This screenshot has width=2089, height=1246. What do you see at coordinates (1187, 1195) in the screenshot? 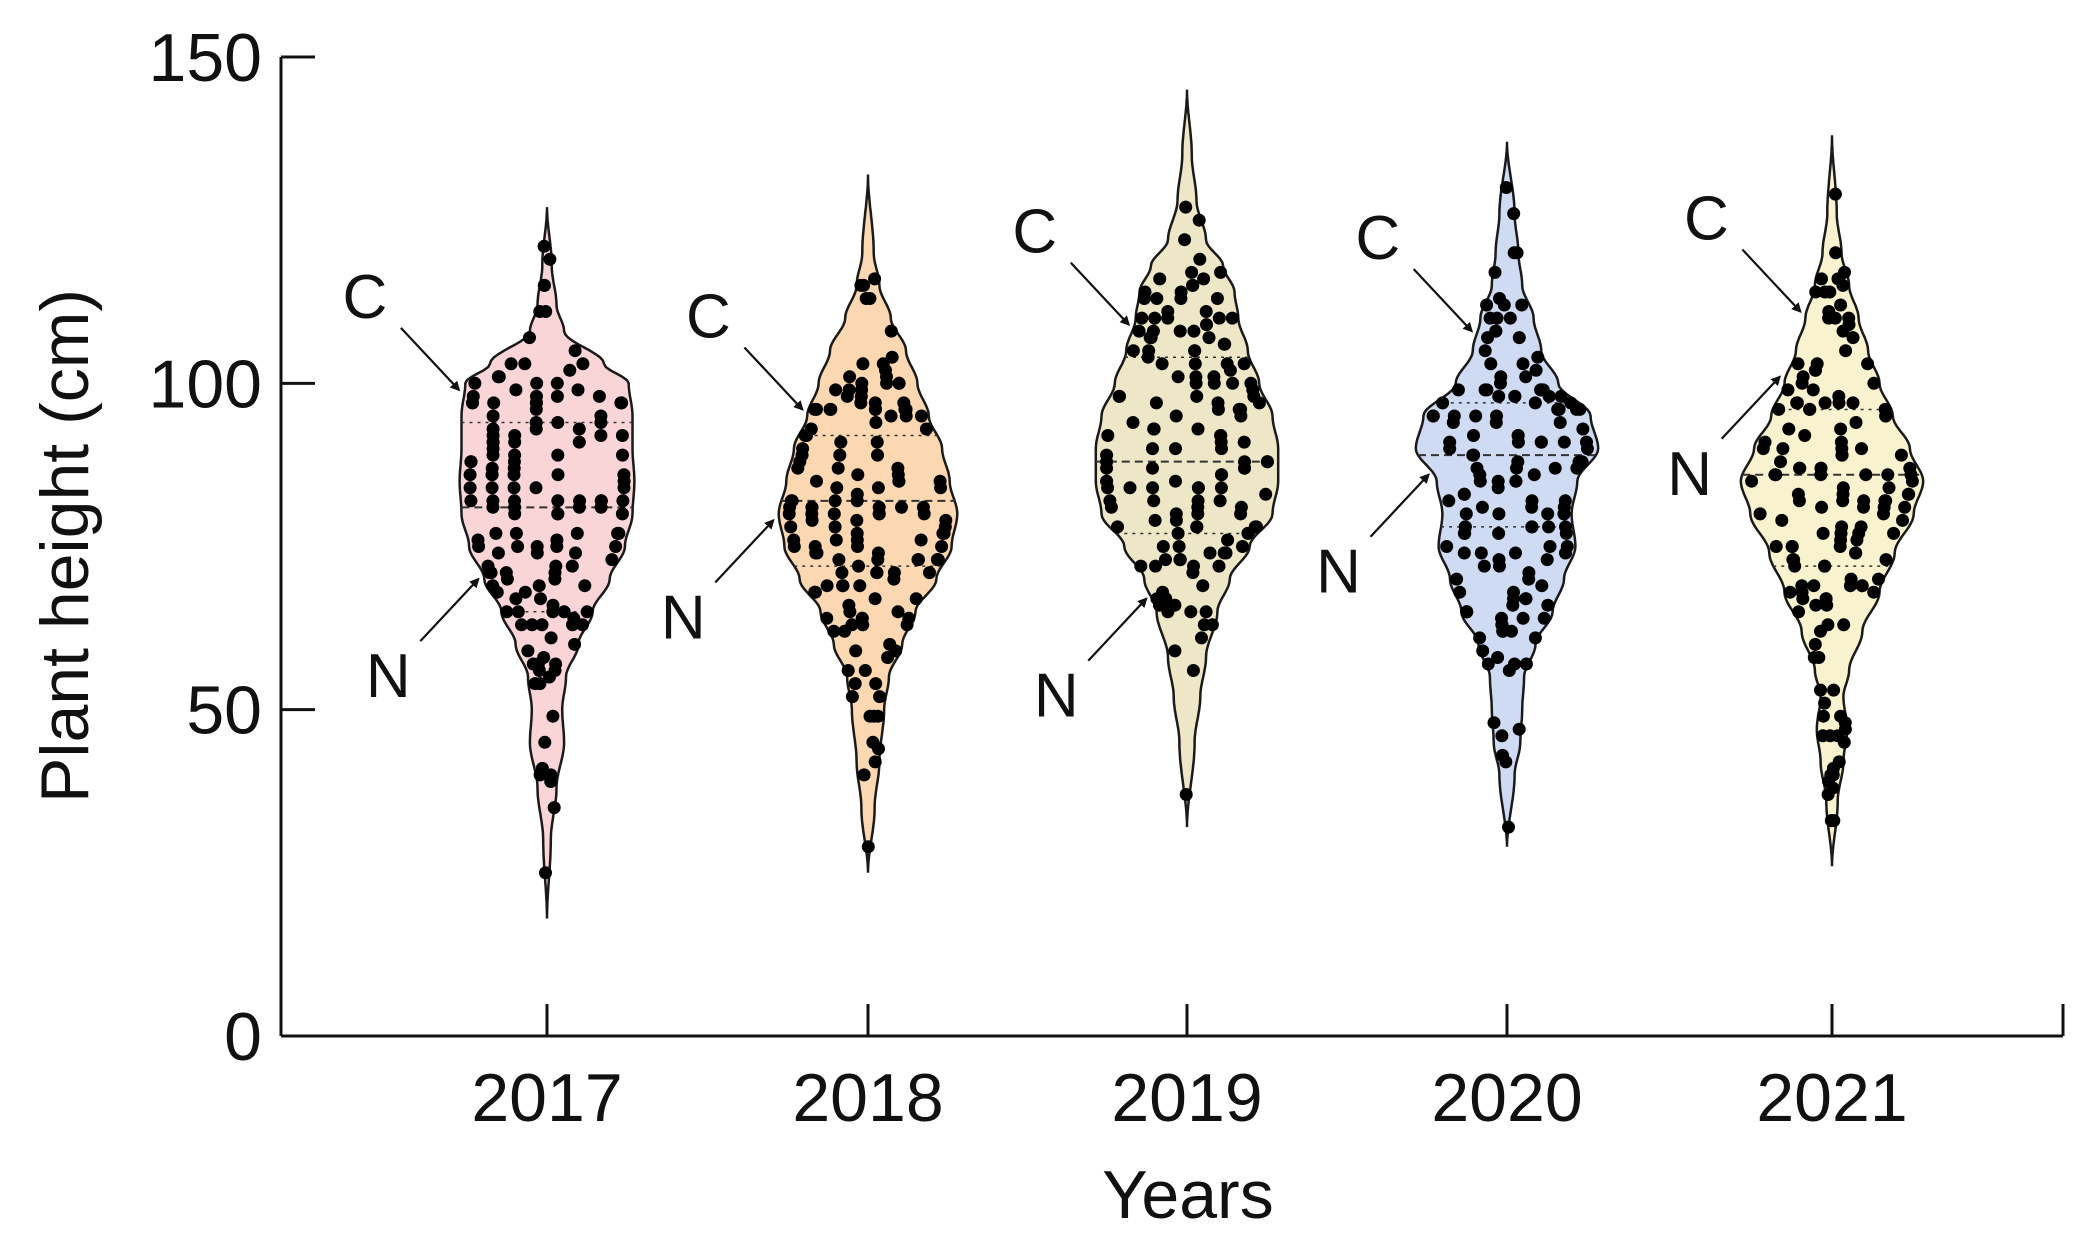
I see `x-axis-title: Years` at bounding box center [1187, 1195].